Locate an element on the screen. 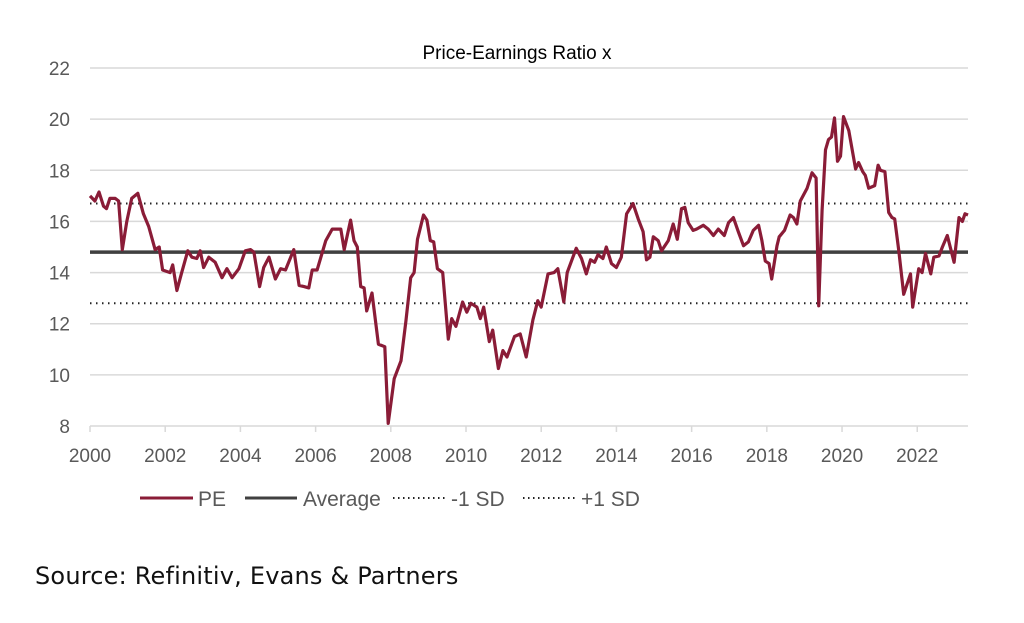 The height and width of the screenshot is (623, 1024). legend-item-minus-1sd: -1 SD is located at coordinates (449, 499).